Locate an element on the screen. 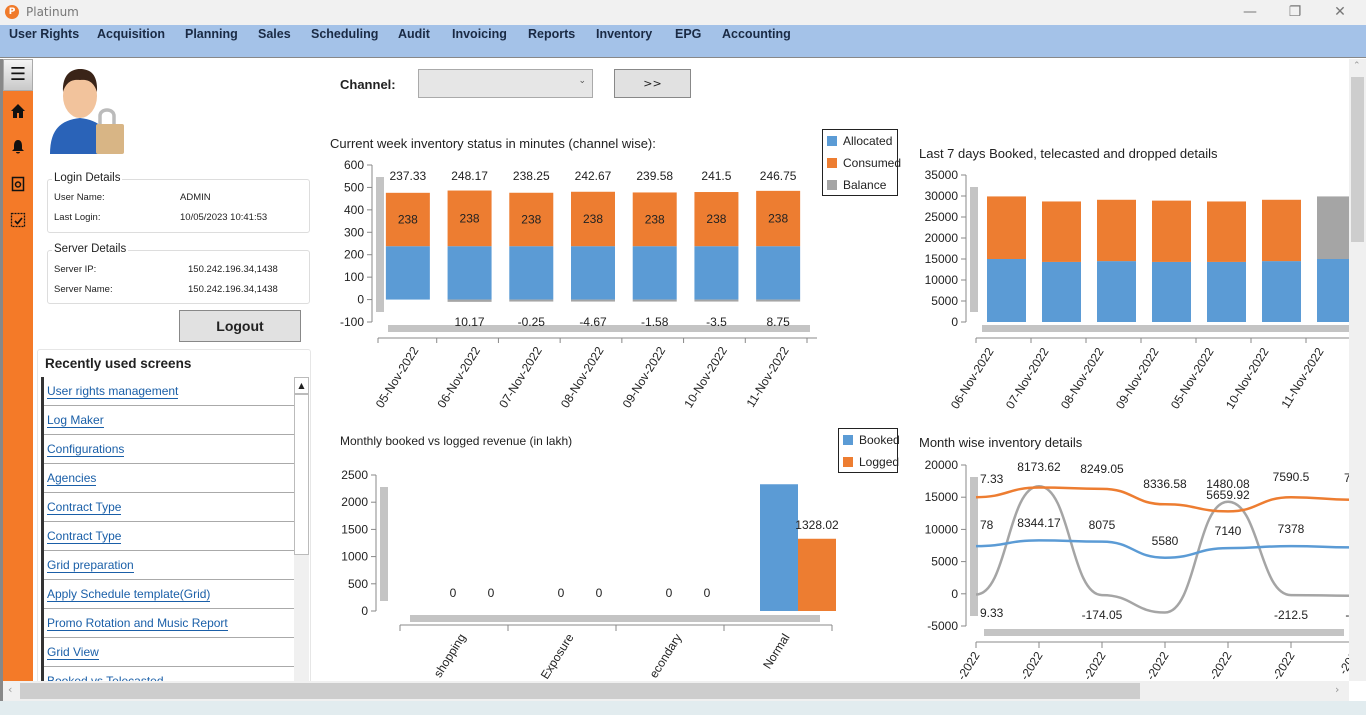 The image size is (1366, 715). x-tick-label: econdary is located at coordinates (666, 655).